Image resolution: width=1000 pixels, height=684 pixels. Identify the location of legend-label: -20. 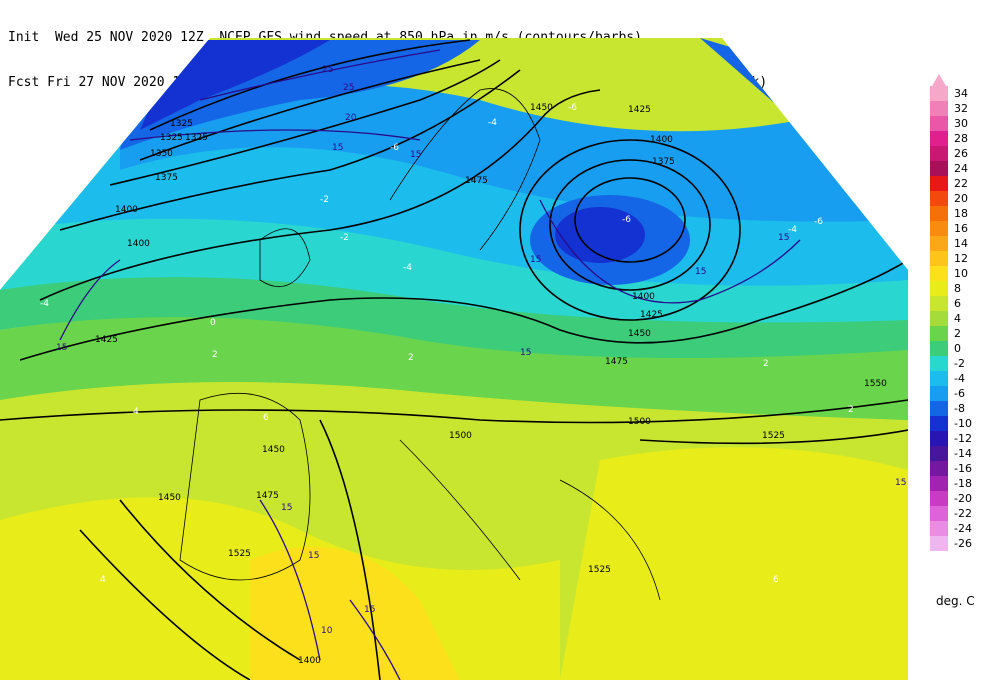
(963, 498).